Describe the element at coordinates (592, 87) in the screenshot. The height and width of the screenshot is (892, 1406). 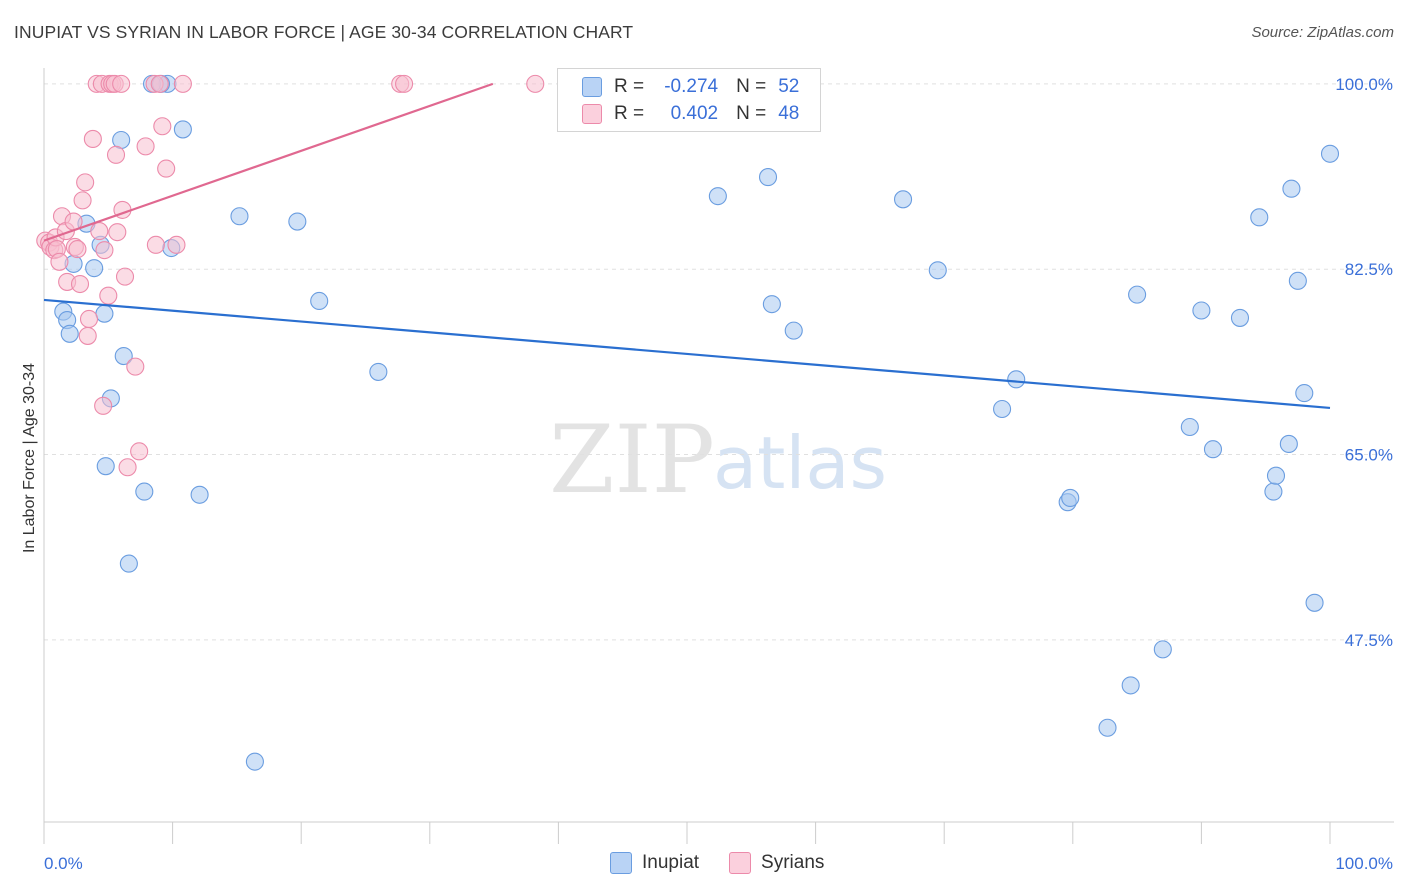
I see `inupiat-swatch` at that location.